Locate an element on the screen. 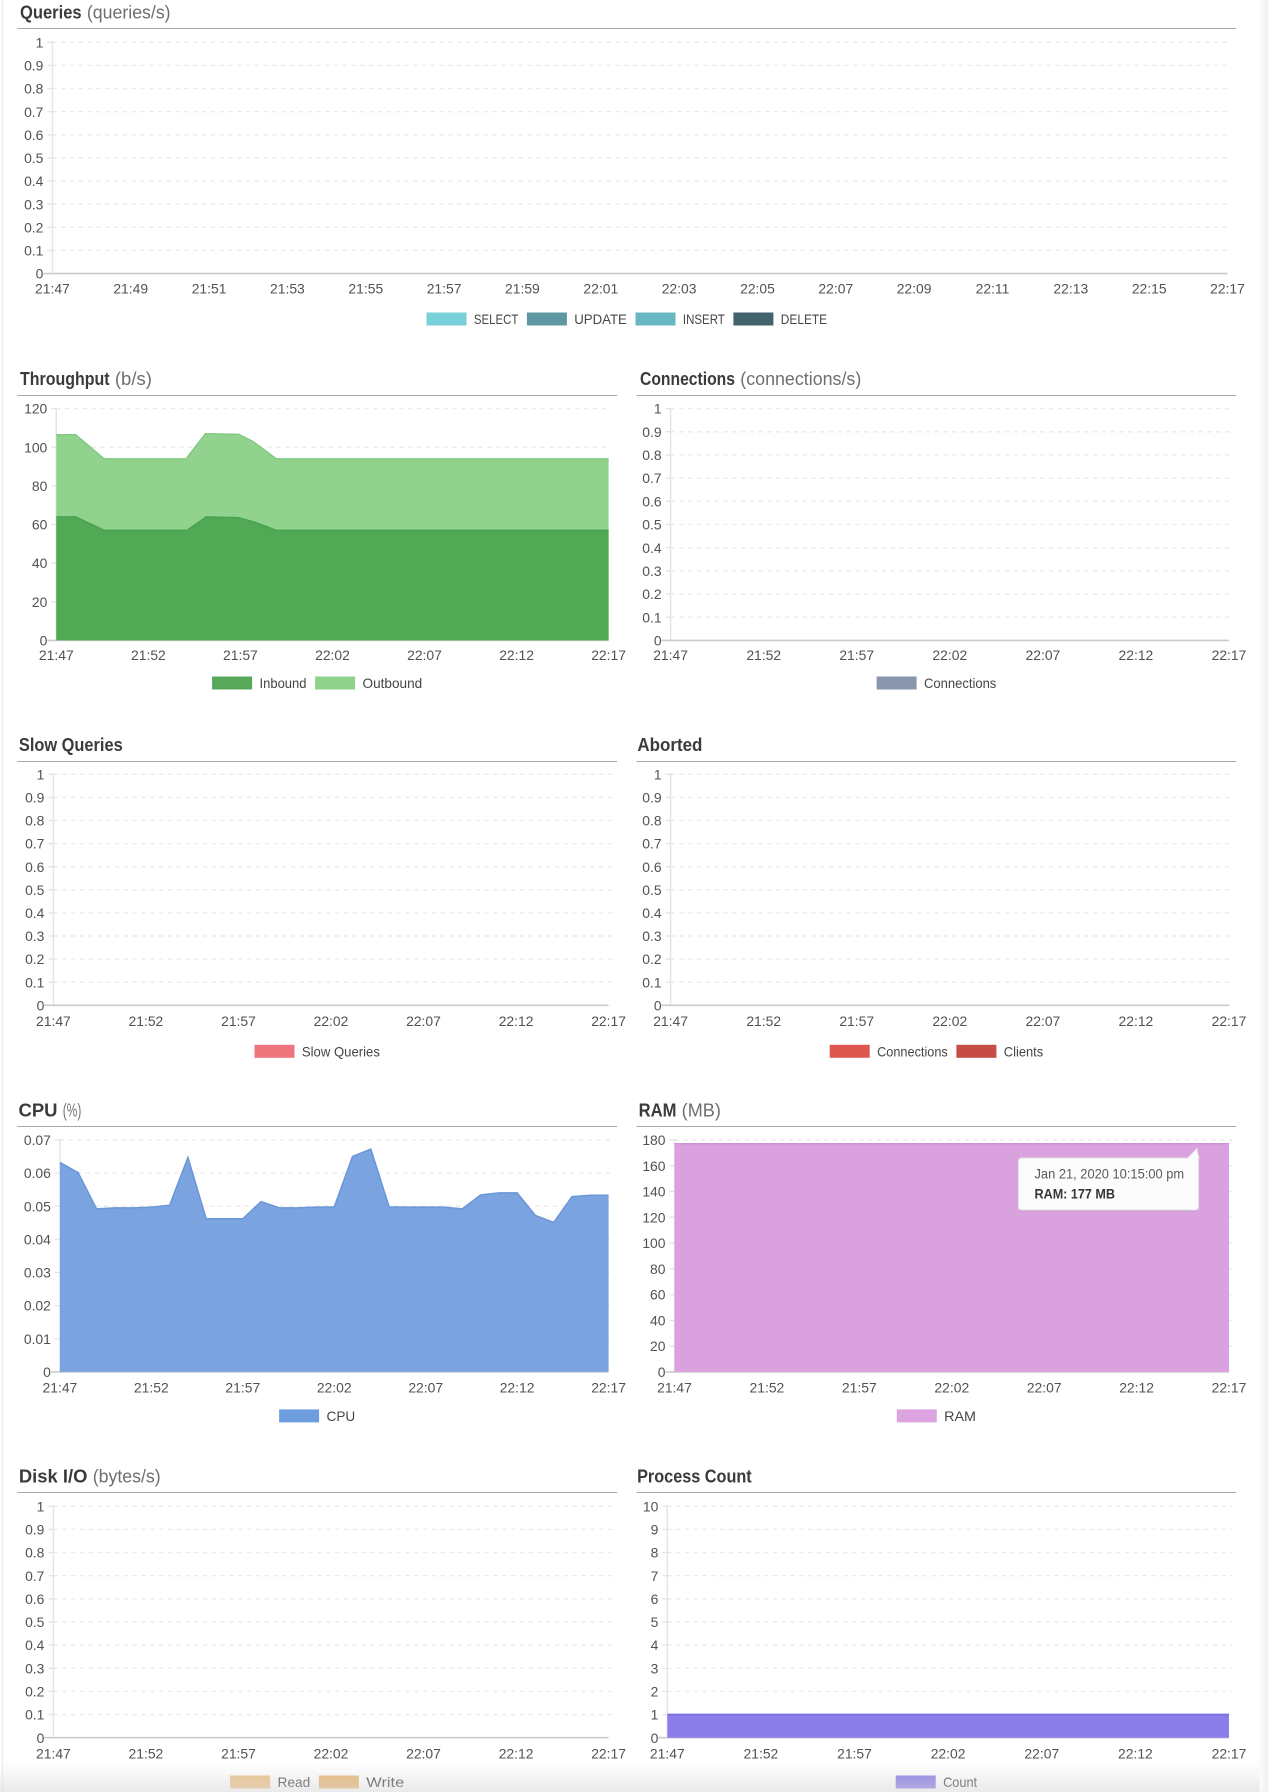 Image resolution: width=1268 pixels, height=1792 pixels. svg-text: 0.6 is located at coordinates (652, 867).